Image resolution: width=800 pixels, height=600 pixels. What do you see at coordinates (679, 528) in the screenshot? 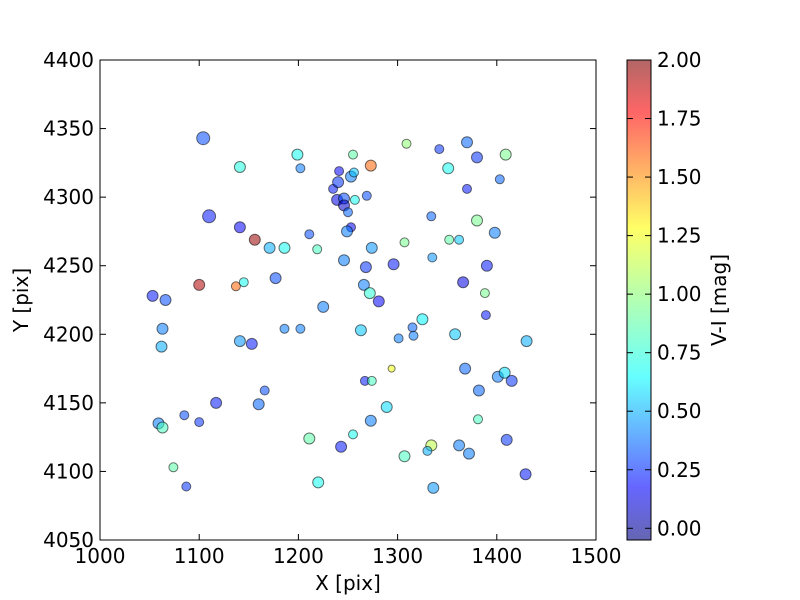
I see `colorbar-tick-label: 0.00` at bounding box center [679, 528].